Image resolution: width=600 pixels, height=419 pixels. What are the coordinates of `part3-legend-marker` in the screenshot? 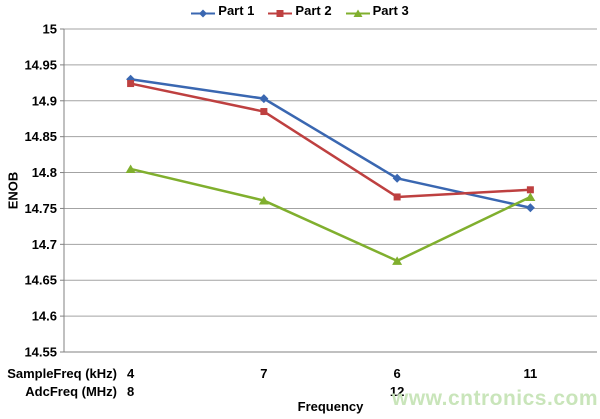 It's located at (357, 11).